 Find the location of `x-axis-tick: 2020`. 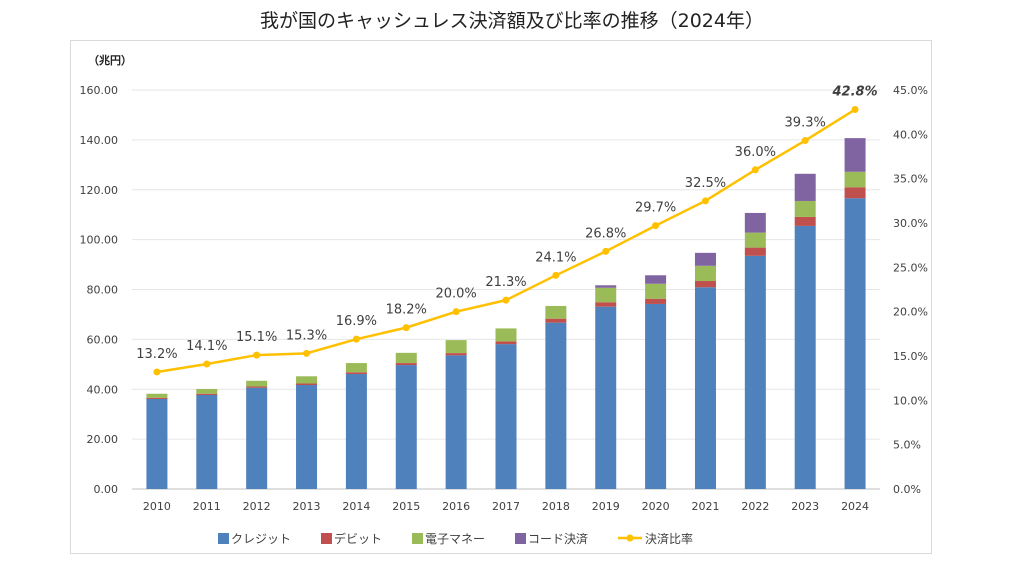

x-axis-tick: 2020 is located at coordinates (656, 506).